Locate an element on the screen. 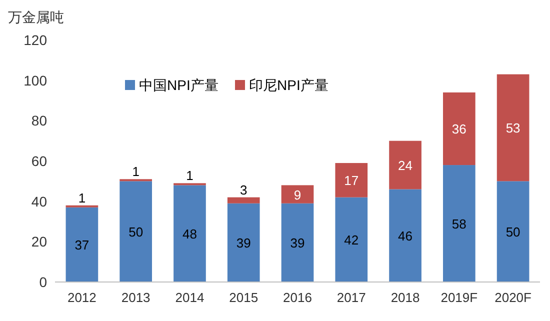 Image resolution: width=550 pixels, height=321 pixels. data-label: 36 is located at coordinates (459, 129).